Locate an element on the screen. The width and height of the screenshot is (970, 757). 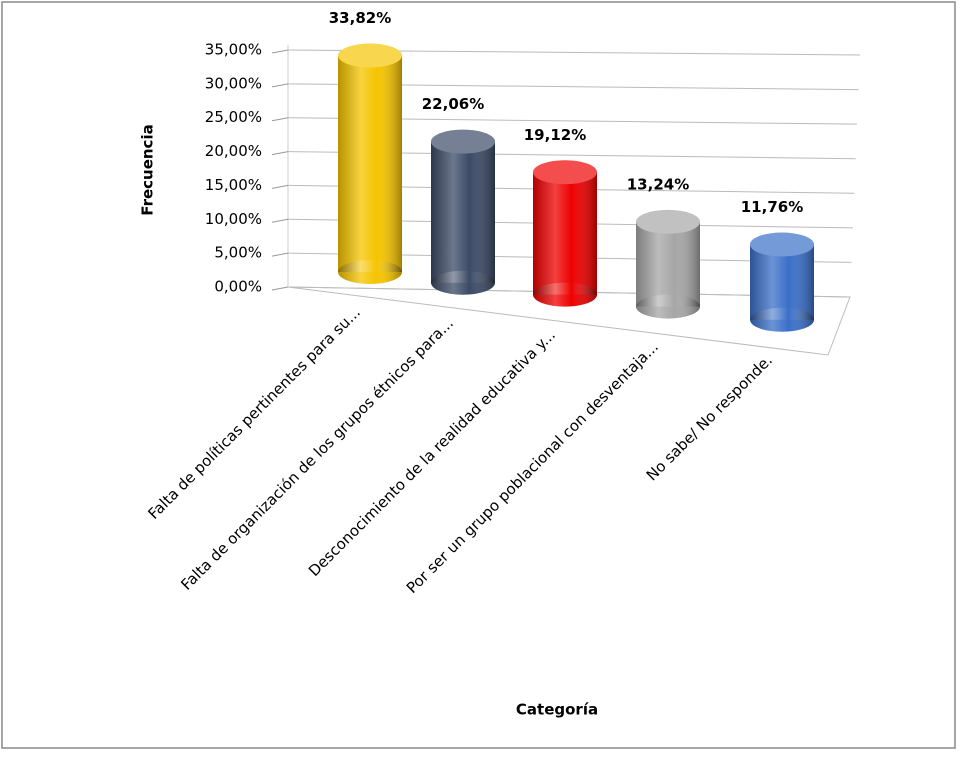
x-axis-title: Categoría is located at coordinates (557, 710).